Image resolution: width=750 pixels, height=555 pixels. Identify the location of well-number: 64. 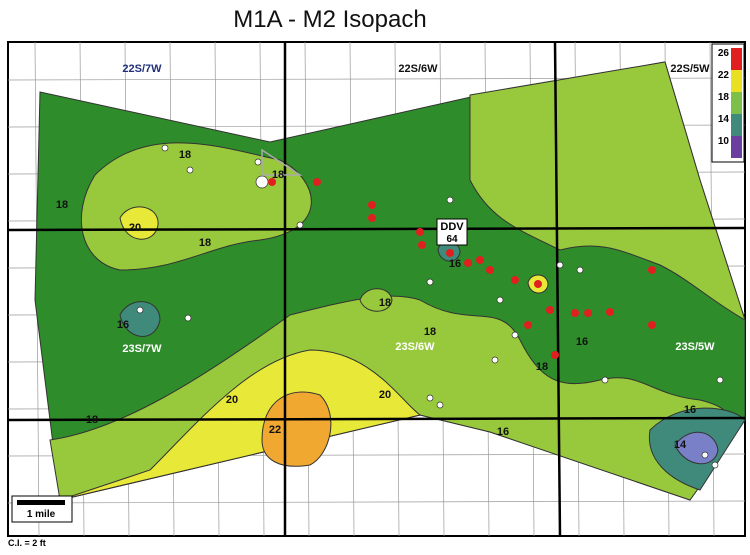
(452, 239).